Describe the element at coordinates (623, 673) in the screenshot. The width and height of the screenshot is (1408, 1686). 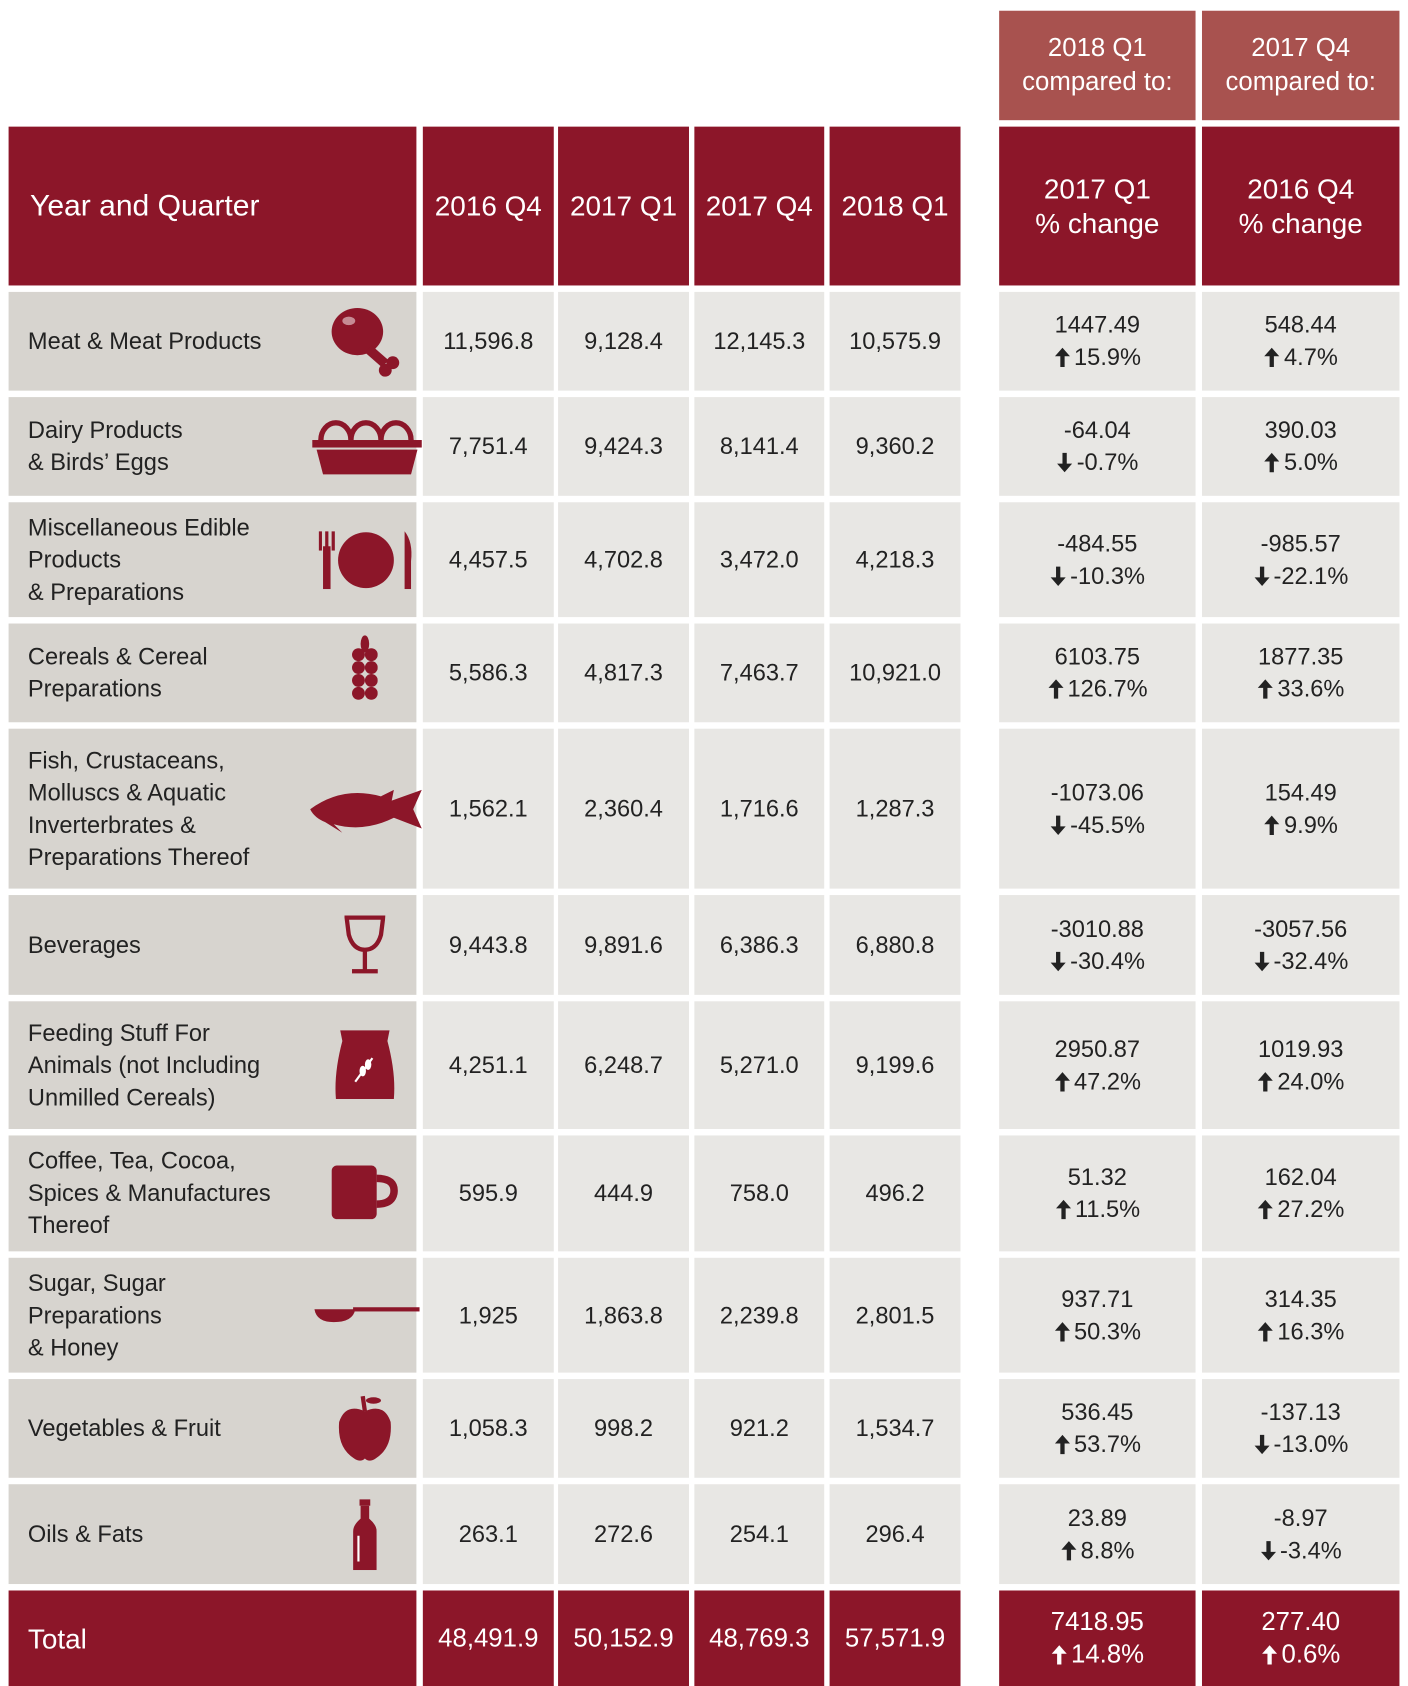
I see `value-cell: 4,817.3` at that location.